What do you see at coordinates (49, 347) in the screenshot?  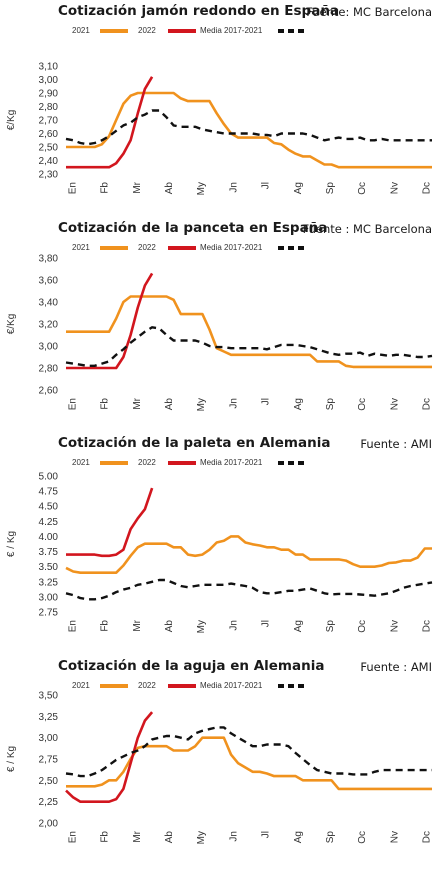 I see `y-tick-label: 3,00` at bounding box center [49, 347].